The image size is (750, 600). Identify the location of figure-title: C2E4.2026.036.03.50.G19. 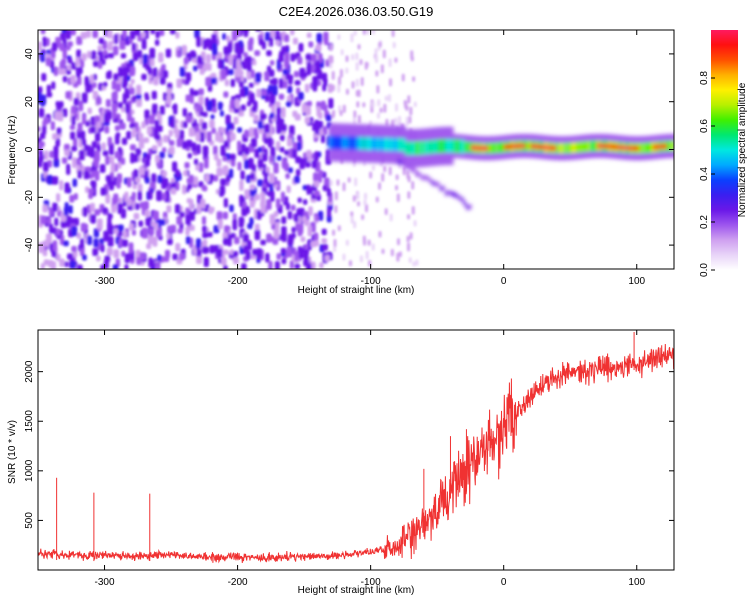
(356, 11).